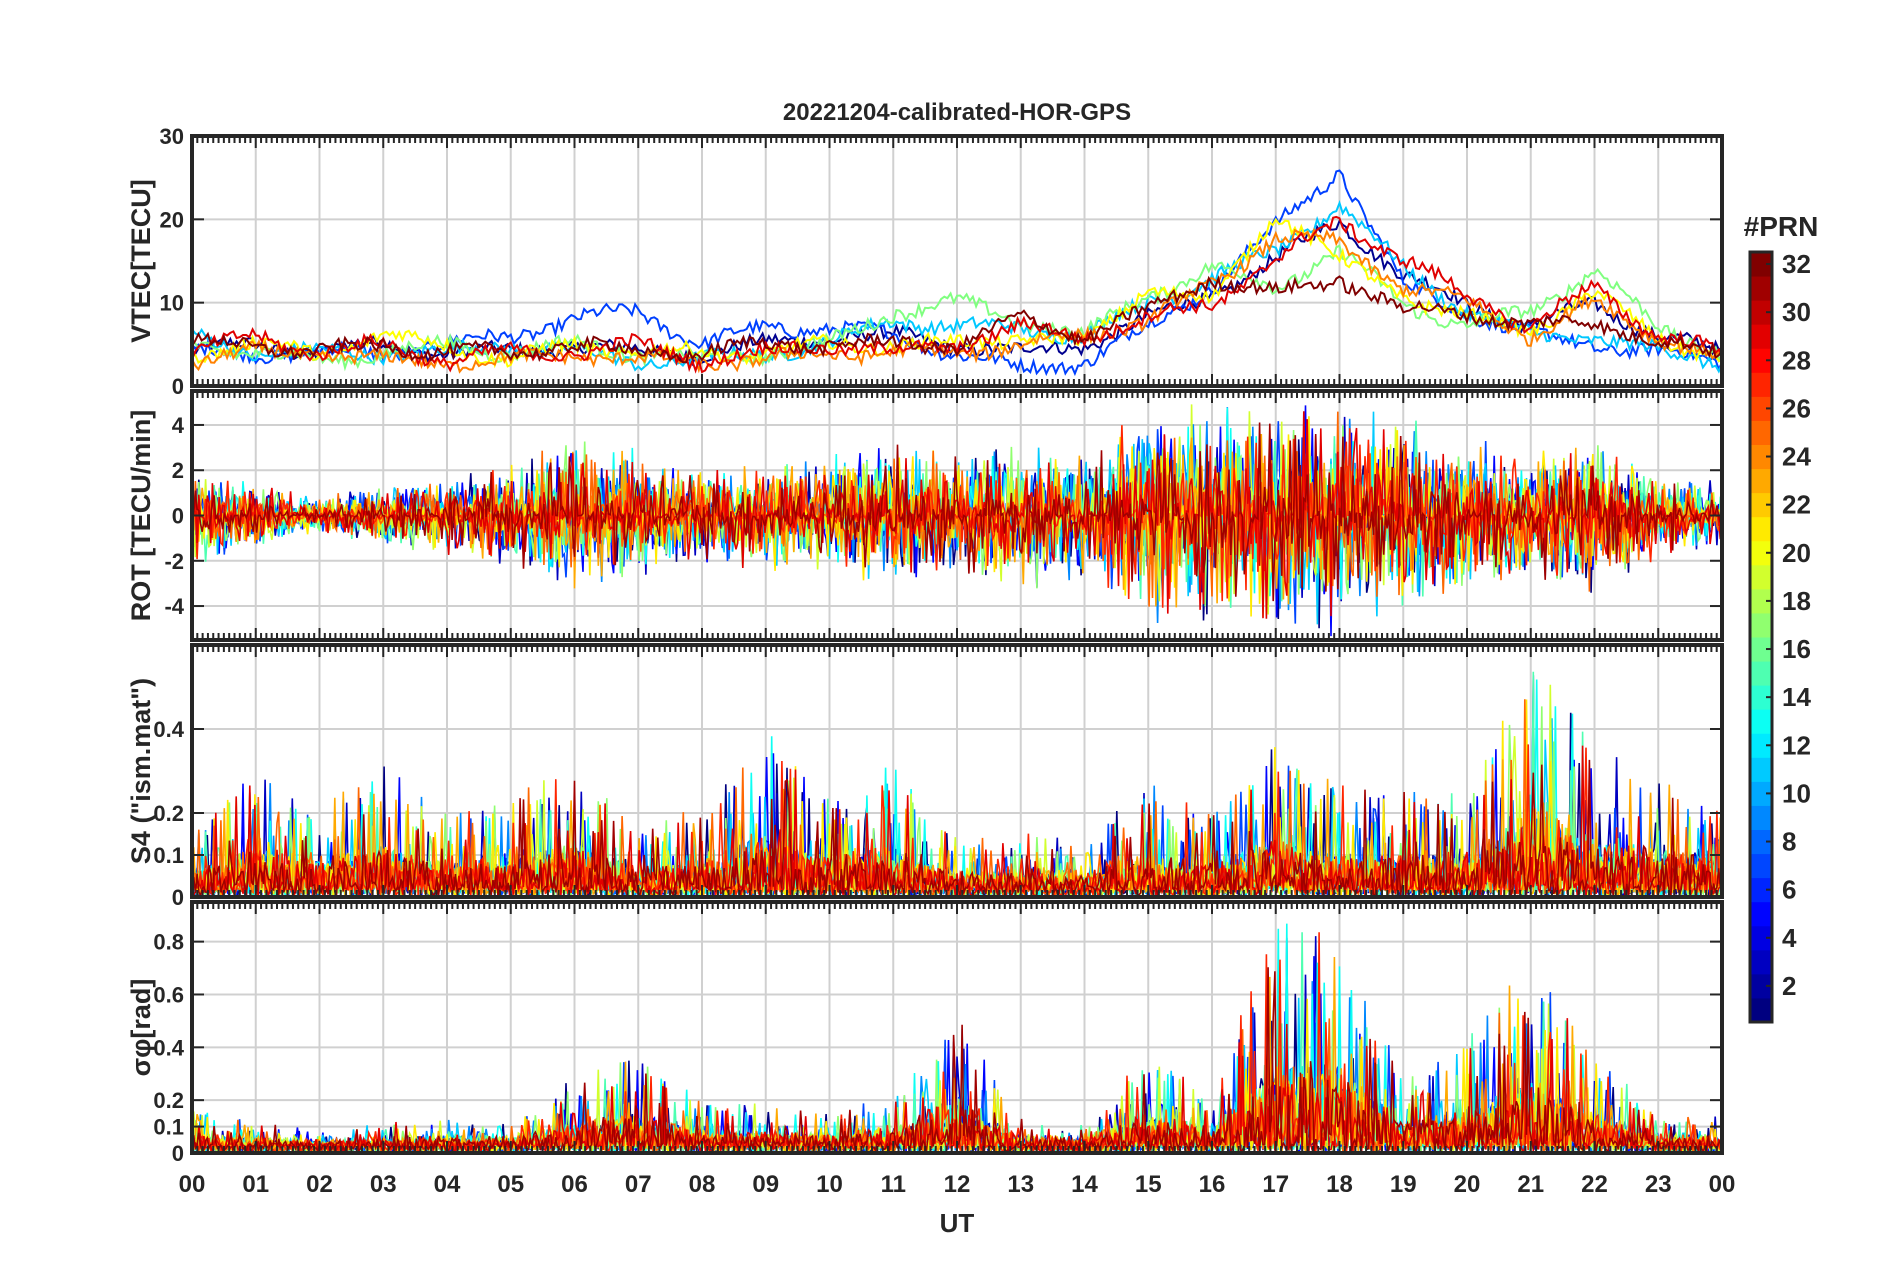 Image resolution: width=1902 pixels, height=1272 pixels. What do you see at coordinates (1796, 408) in the screenshot?
I see `colorbar-tick-label: 26` at bounding box center [1796, 408].